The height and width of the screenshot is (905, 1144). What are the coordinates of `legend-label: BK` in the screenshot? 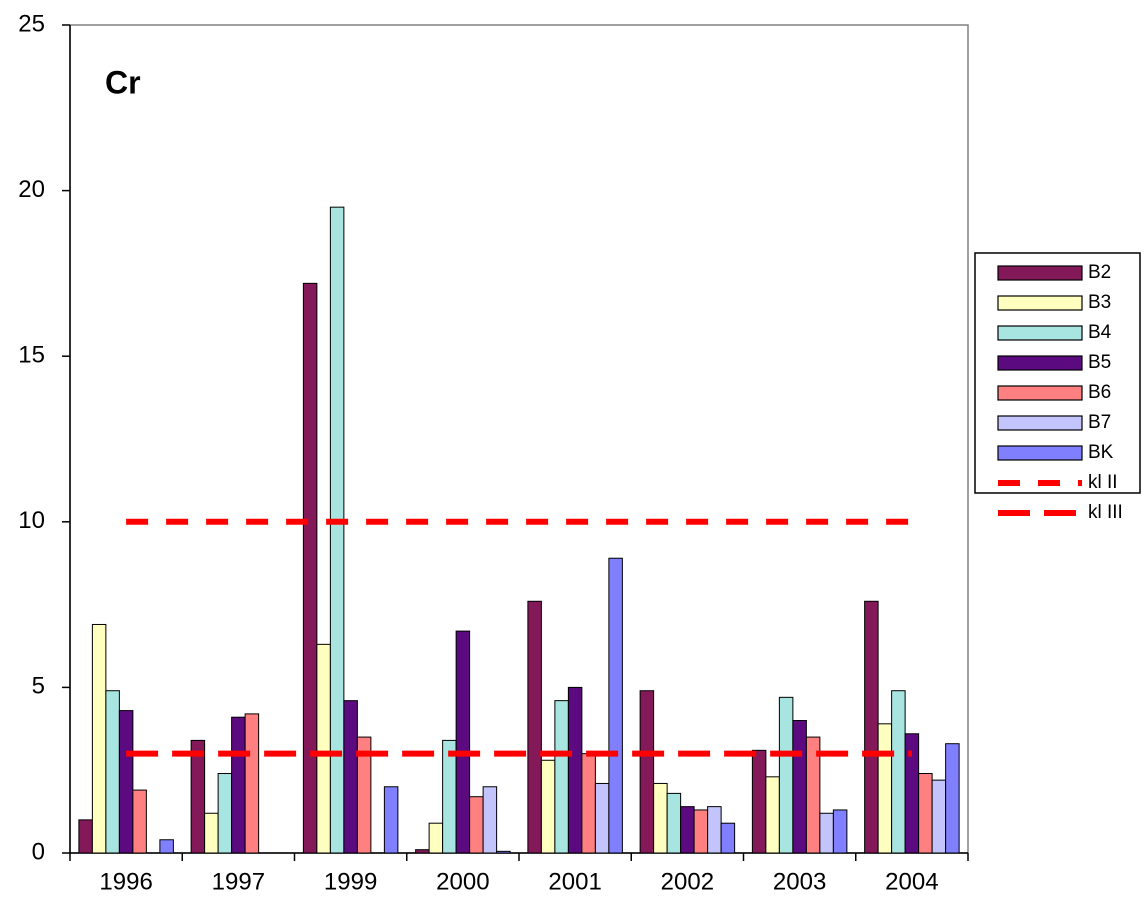 It's located at (1101, 452).